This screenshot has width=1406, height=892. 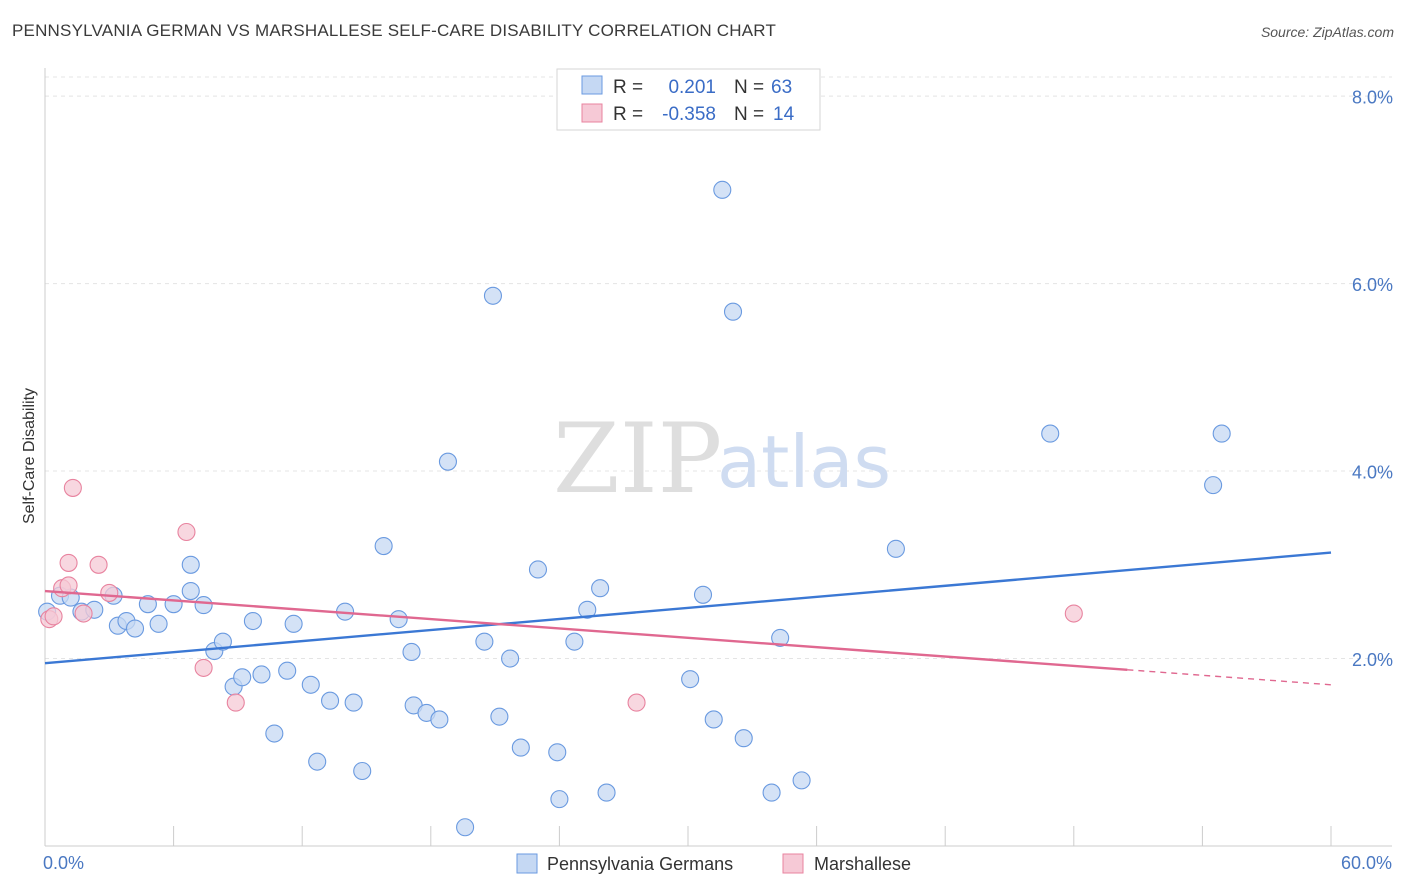 What do you see at coordinates (527, 863) in the screenshot?
I see `bottom-legend-swatch-pennsylvania-germans` at bounding box center [527, 863].